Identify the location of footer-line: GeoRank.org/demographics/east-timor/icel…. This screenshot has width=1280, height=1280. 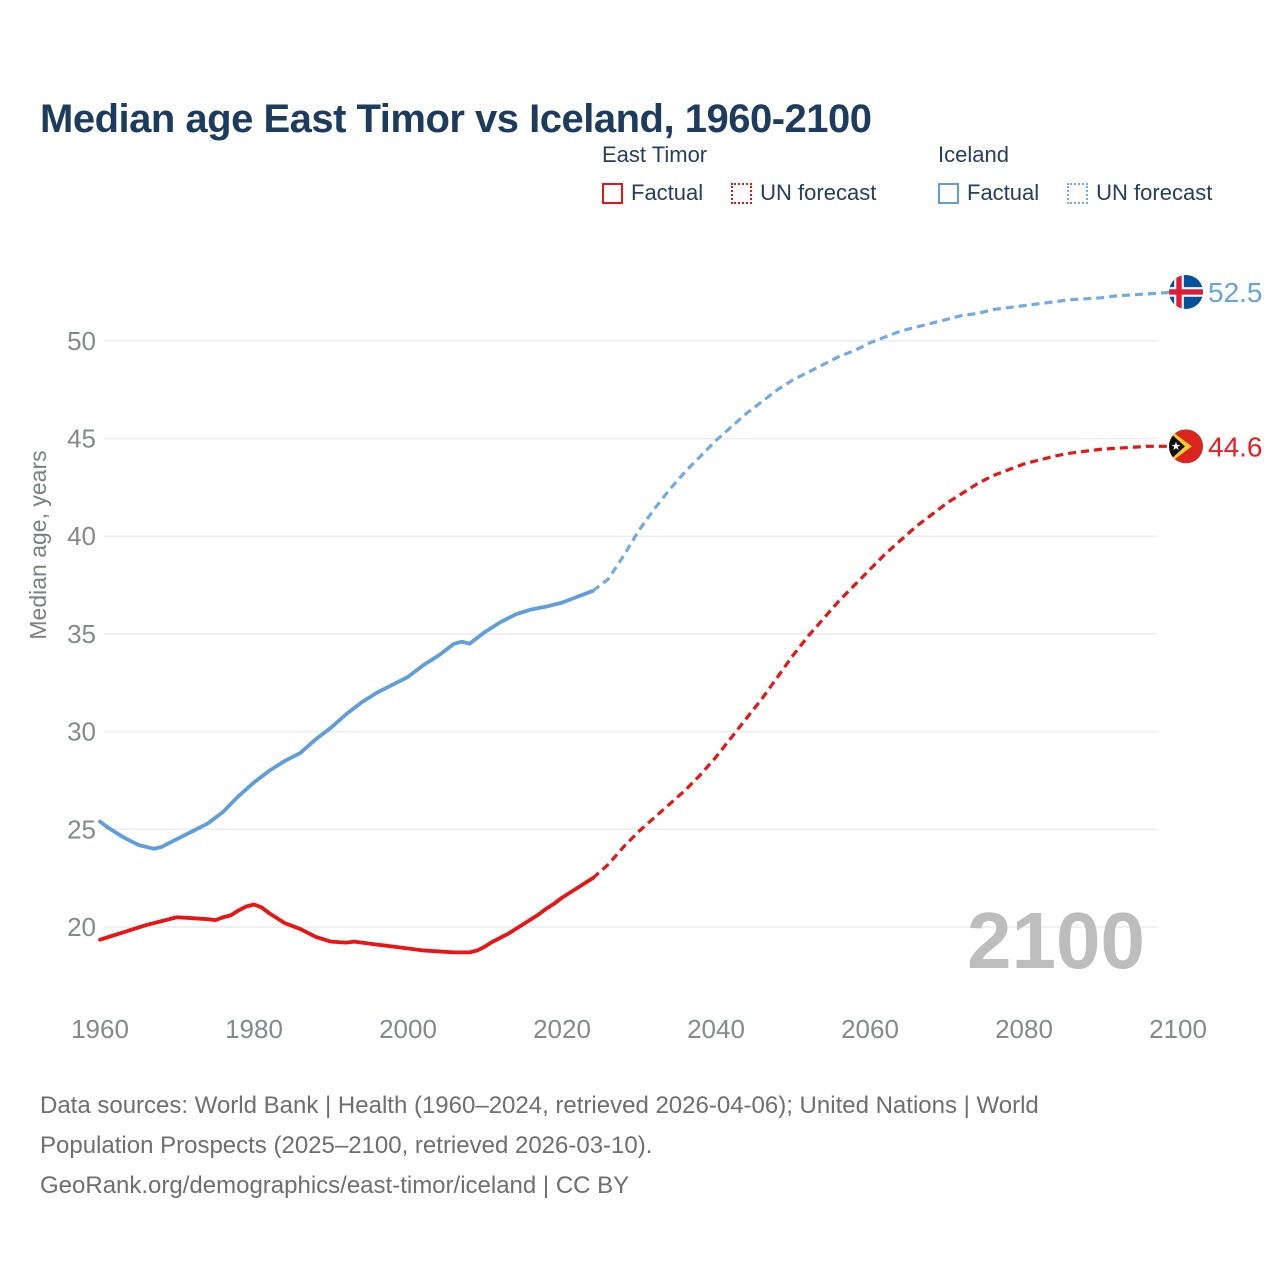
(335, 1185).